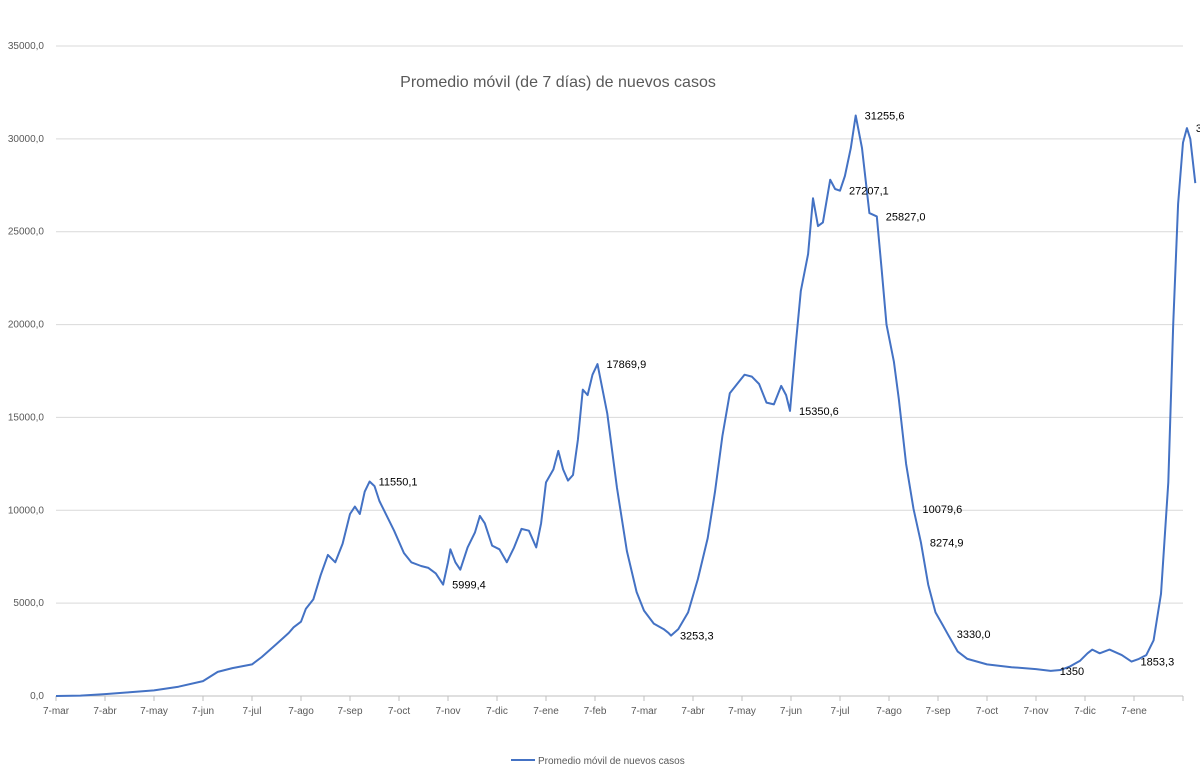 The height and width of the screenshot is (784, 1200). Describe the element at coordinates (26, 46) in the screenshot. I see `y-tick-label: 35000,0` at that location.